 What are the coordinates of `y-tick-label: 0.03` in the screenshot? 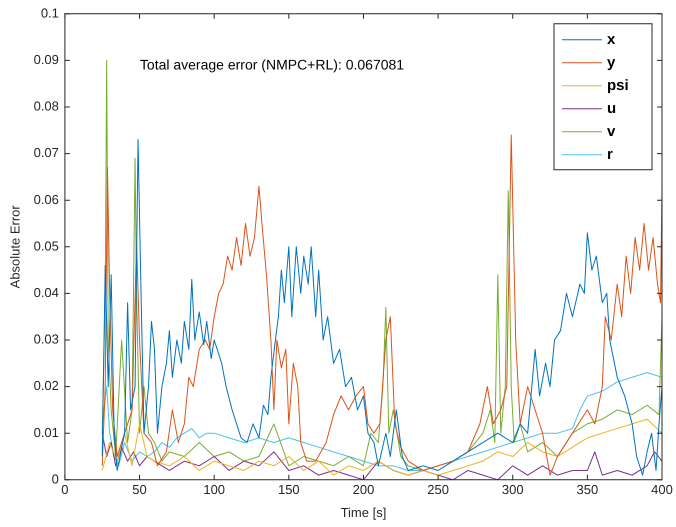 It's located at (46, 339).